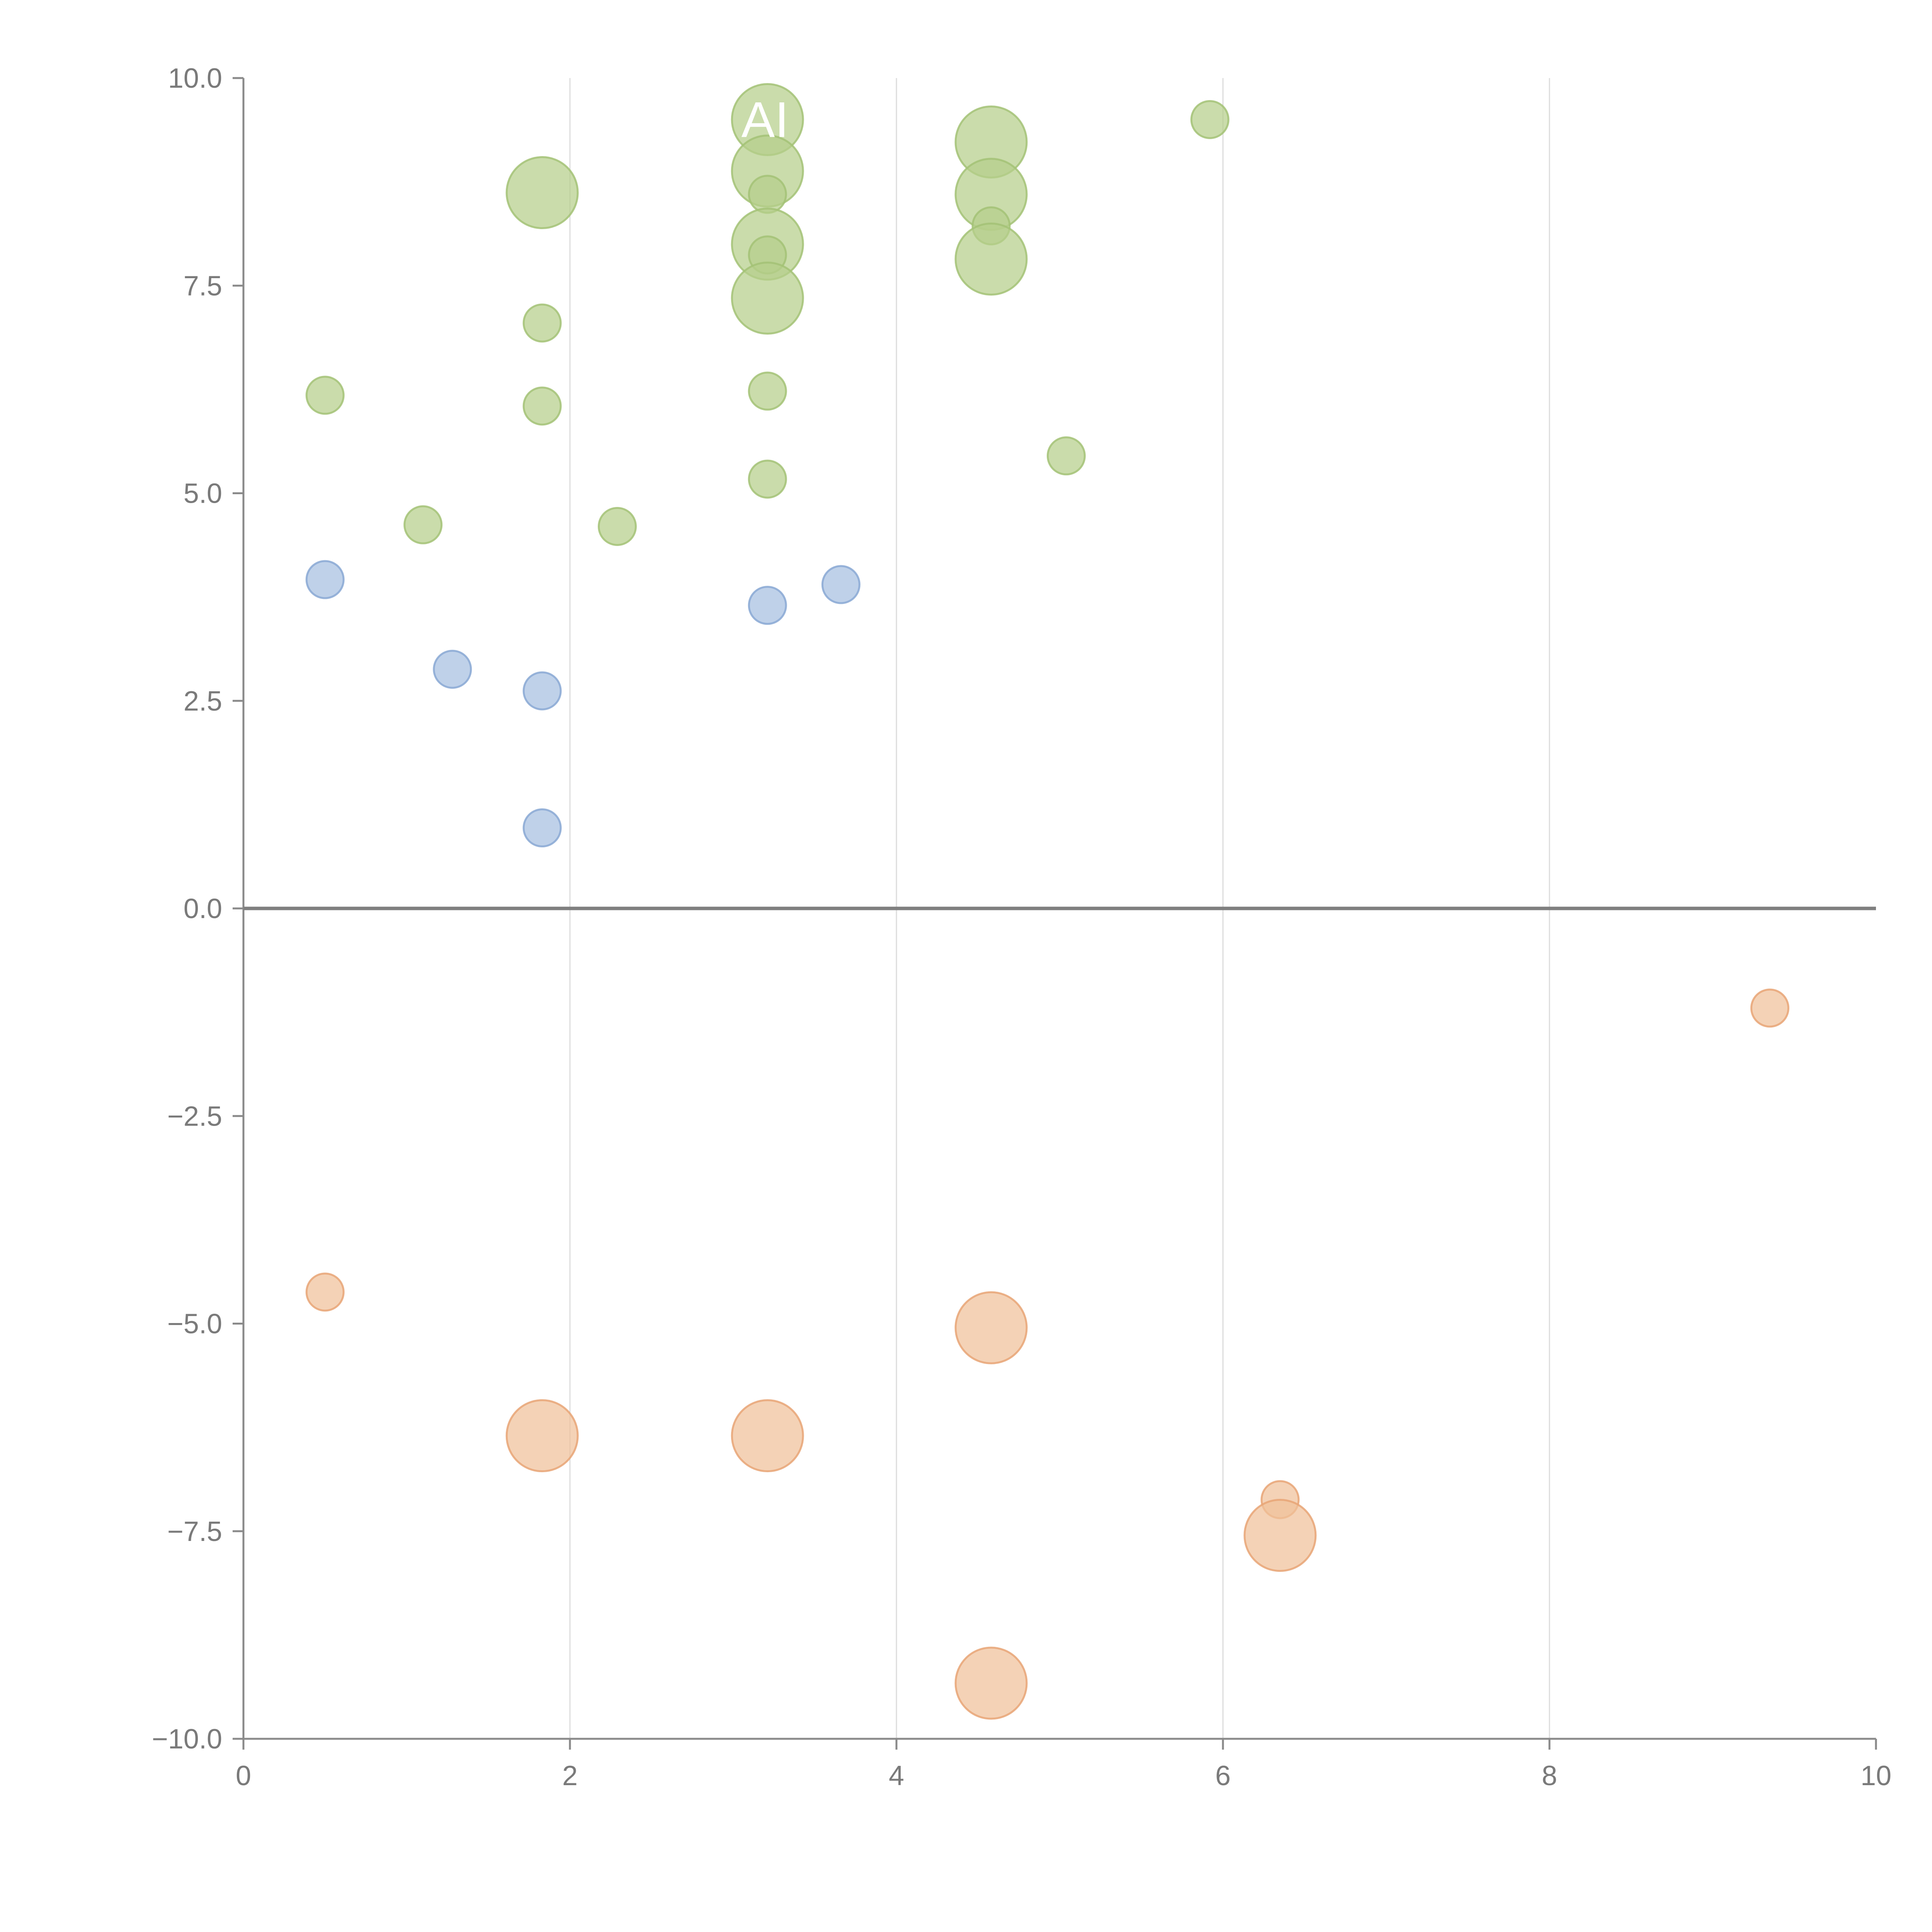 The width and height of the screenshot is (1932, 1932). What do you see at coordinates (203, 908) in the screenshot?
I see `y-tick-label: 0.0` at bounding box center [203, 908].